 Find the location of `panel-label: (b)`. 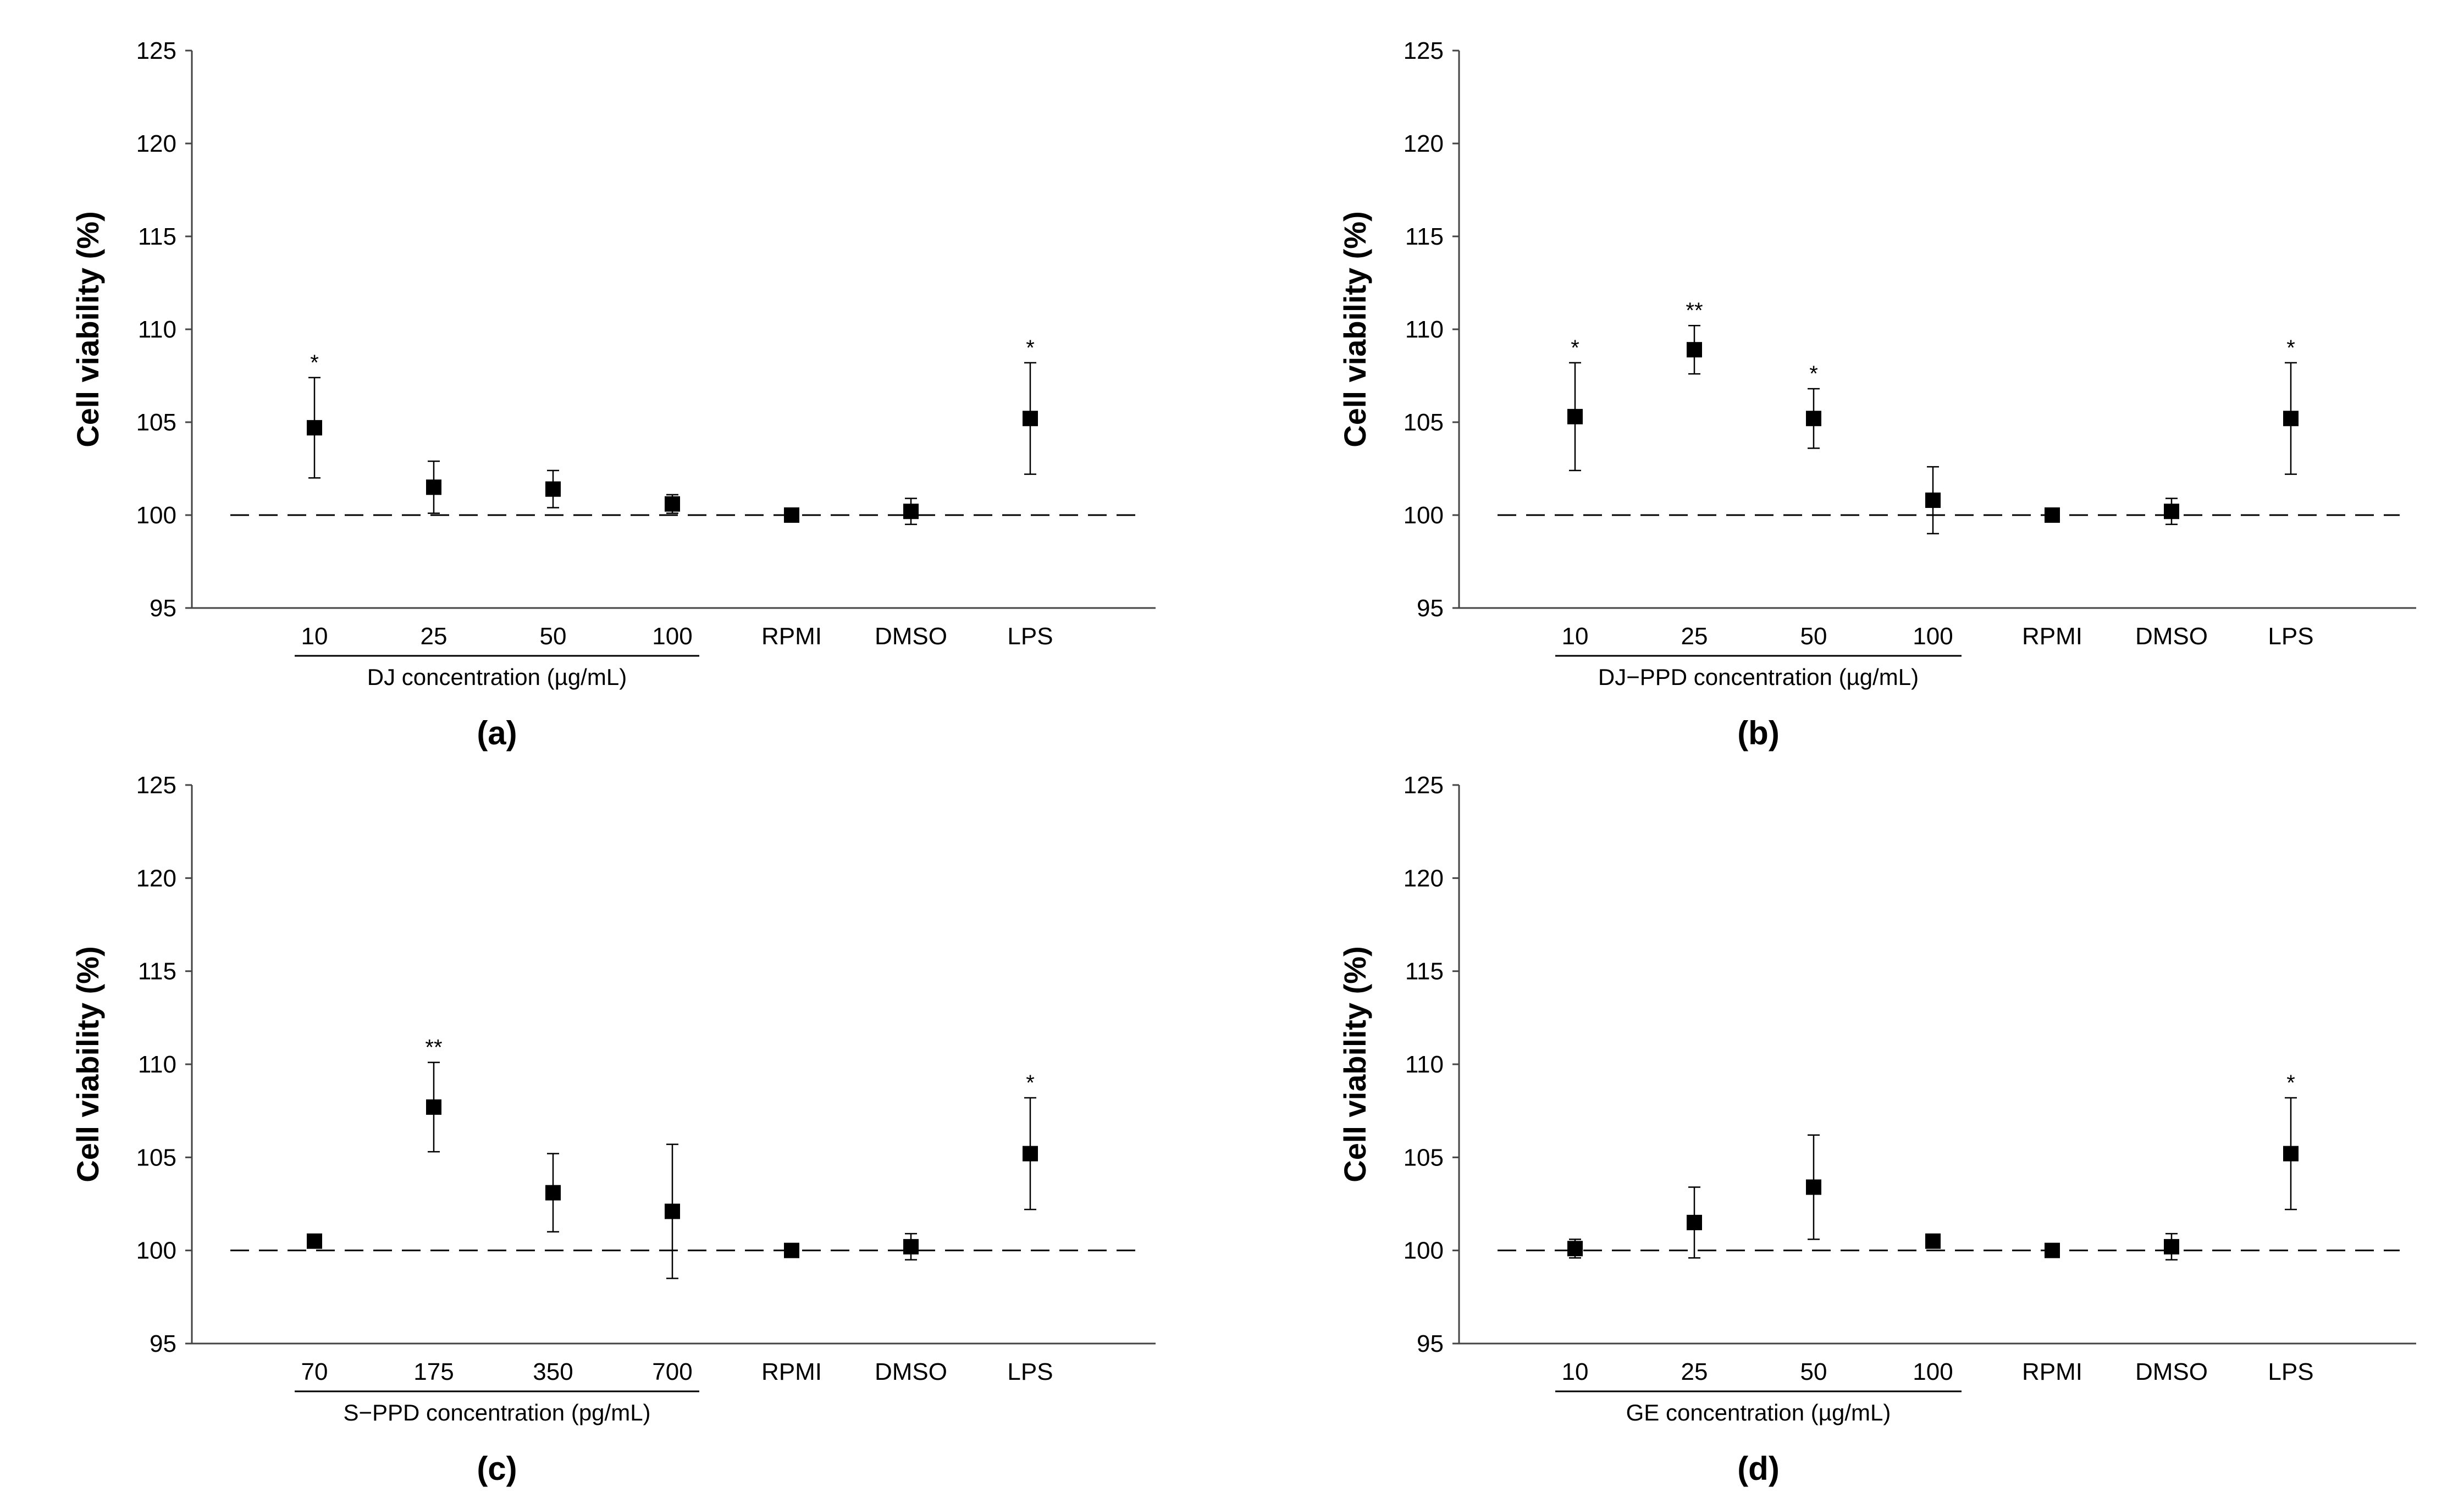

panel-label: (b) is located at coordinates (1758, 733).